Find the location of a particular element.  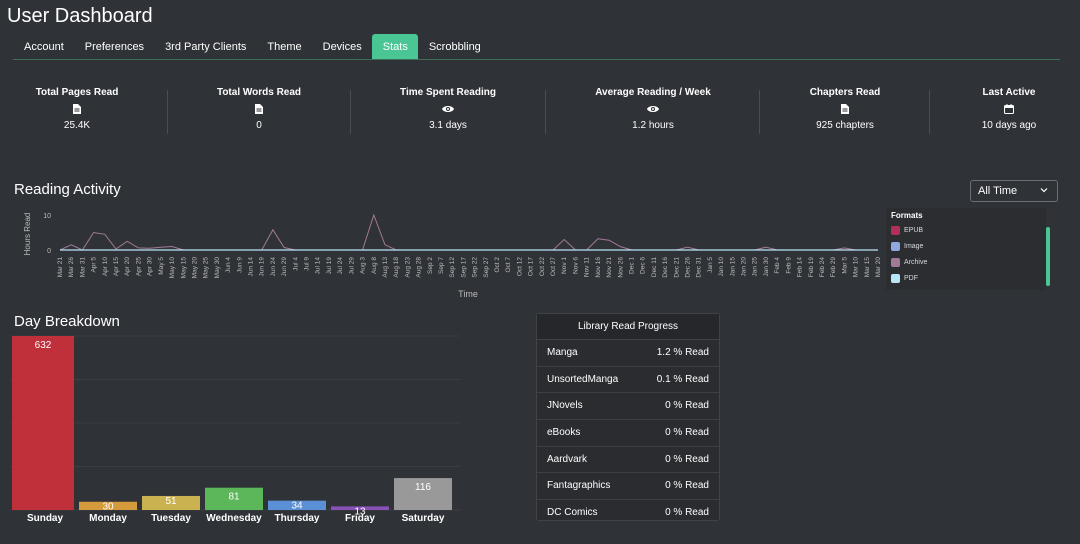

x-tick-label: Nov 11 is located at coordinates (587, 267).